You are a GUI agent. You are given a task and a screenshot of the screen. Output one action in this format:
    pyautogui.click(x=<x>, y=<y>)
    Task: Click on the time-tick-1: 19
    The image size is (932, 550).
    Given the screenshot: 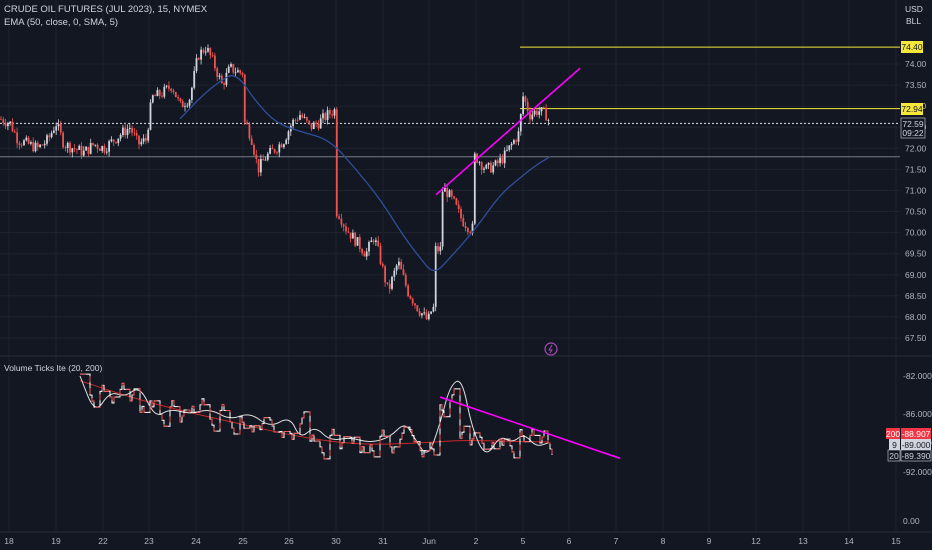 What is the action you would take?
    pyautogui.click(x=56, y=541)
    